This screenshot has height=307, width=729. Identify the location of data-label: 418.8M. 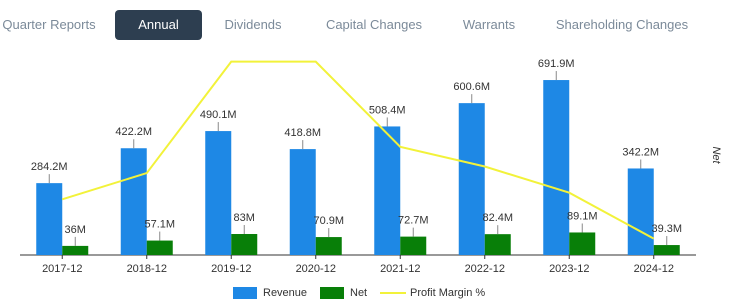
(302, 133).